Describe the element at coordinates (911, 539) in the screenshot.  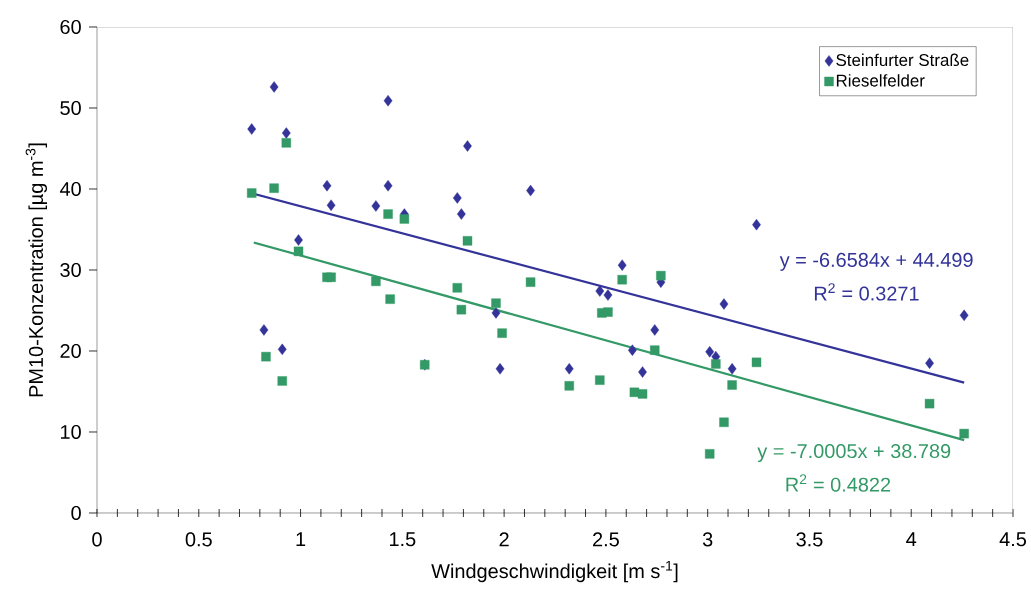
I see `x-tick-label: 4` at that location.